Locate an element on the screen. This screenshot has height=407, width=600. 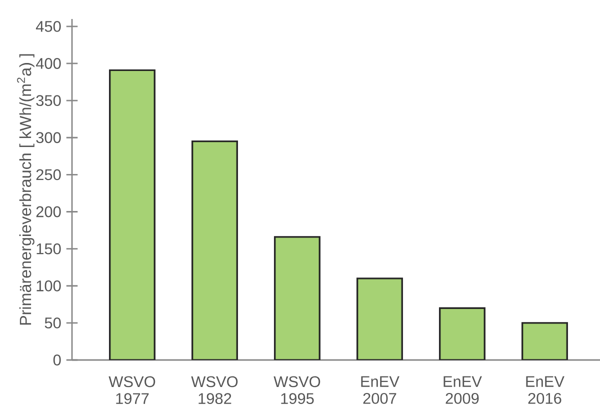
y-tick-label: 100 is located at coordinates (48, 286).